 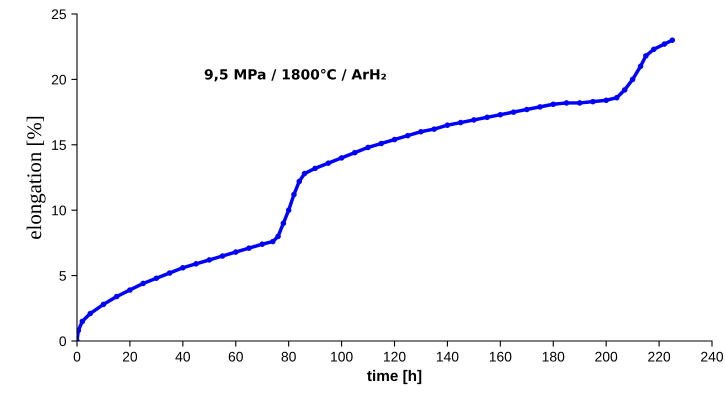 What do you see at coordinates (59, 79) in the screenshot?
I see `y-tick-label: 20` at bounding box center [59, 79].